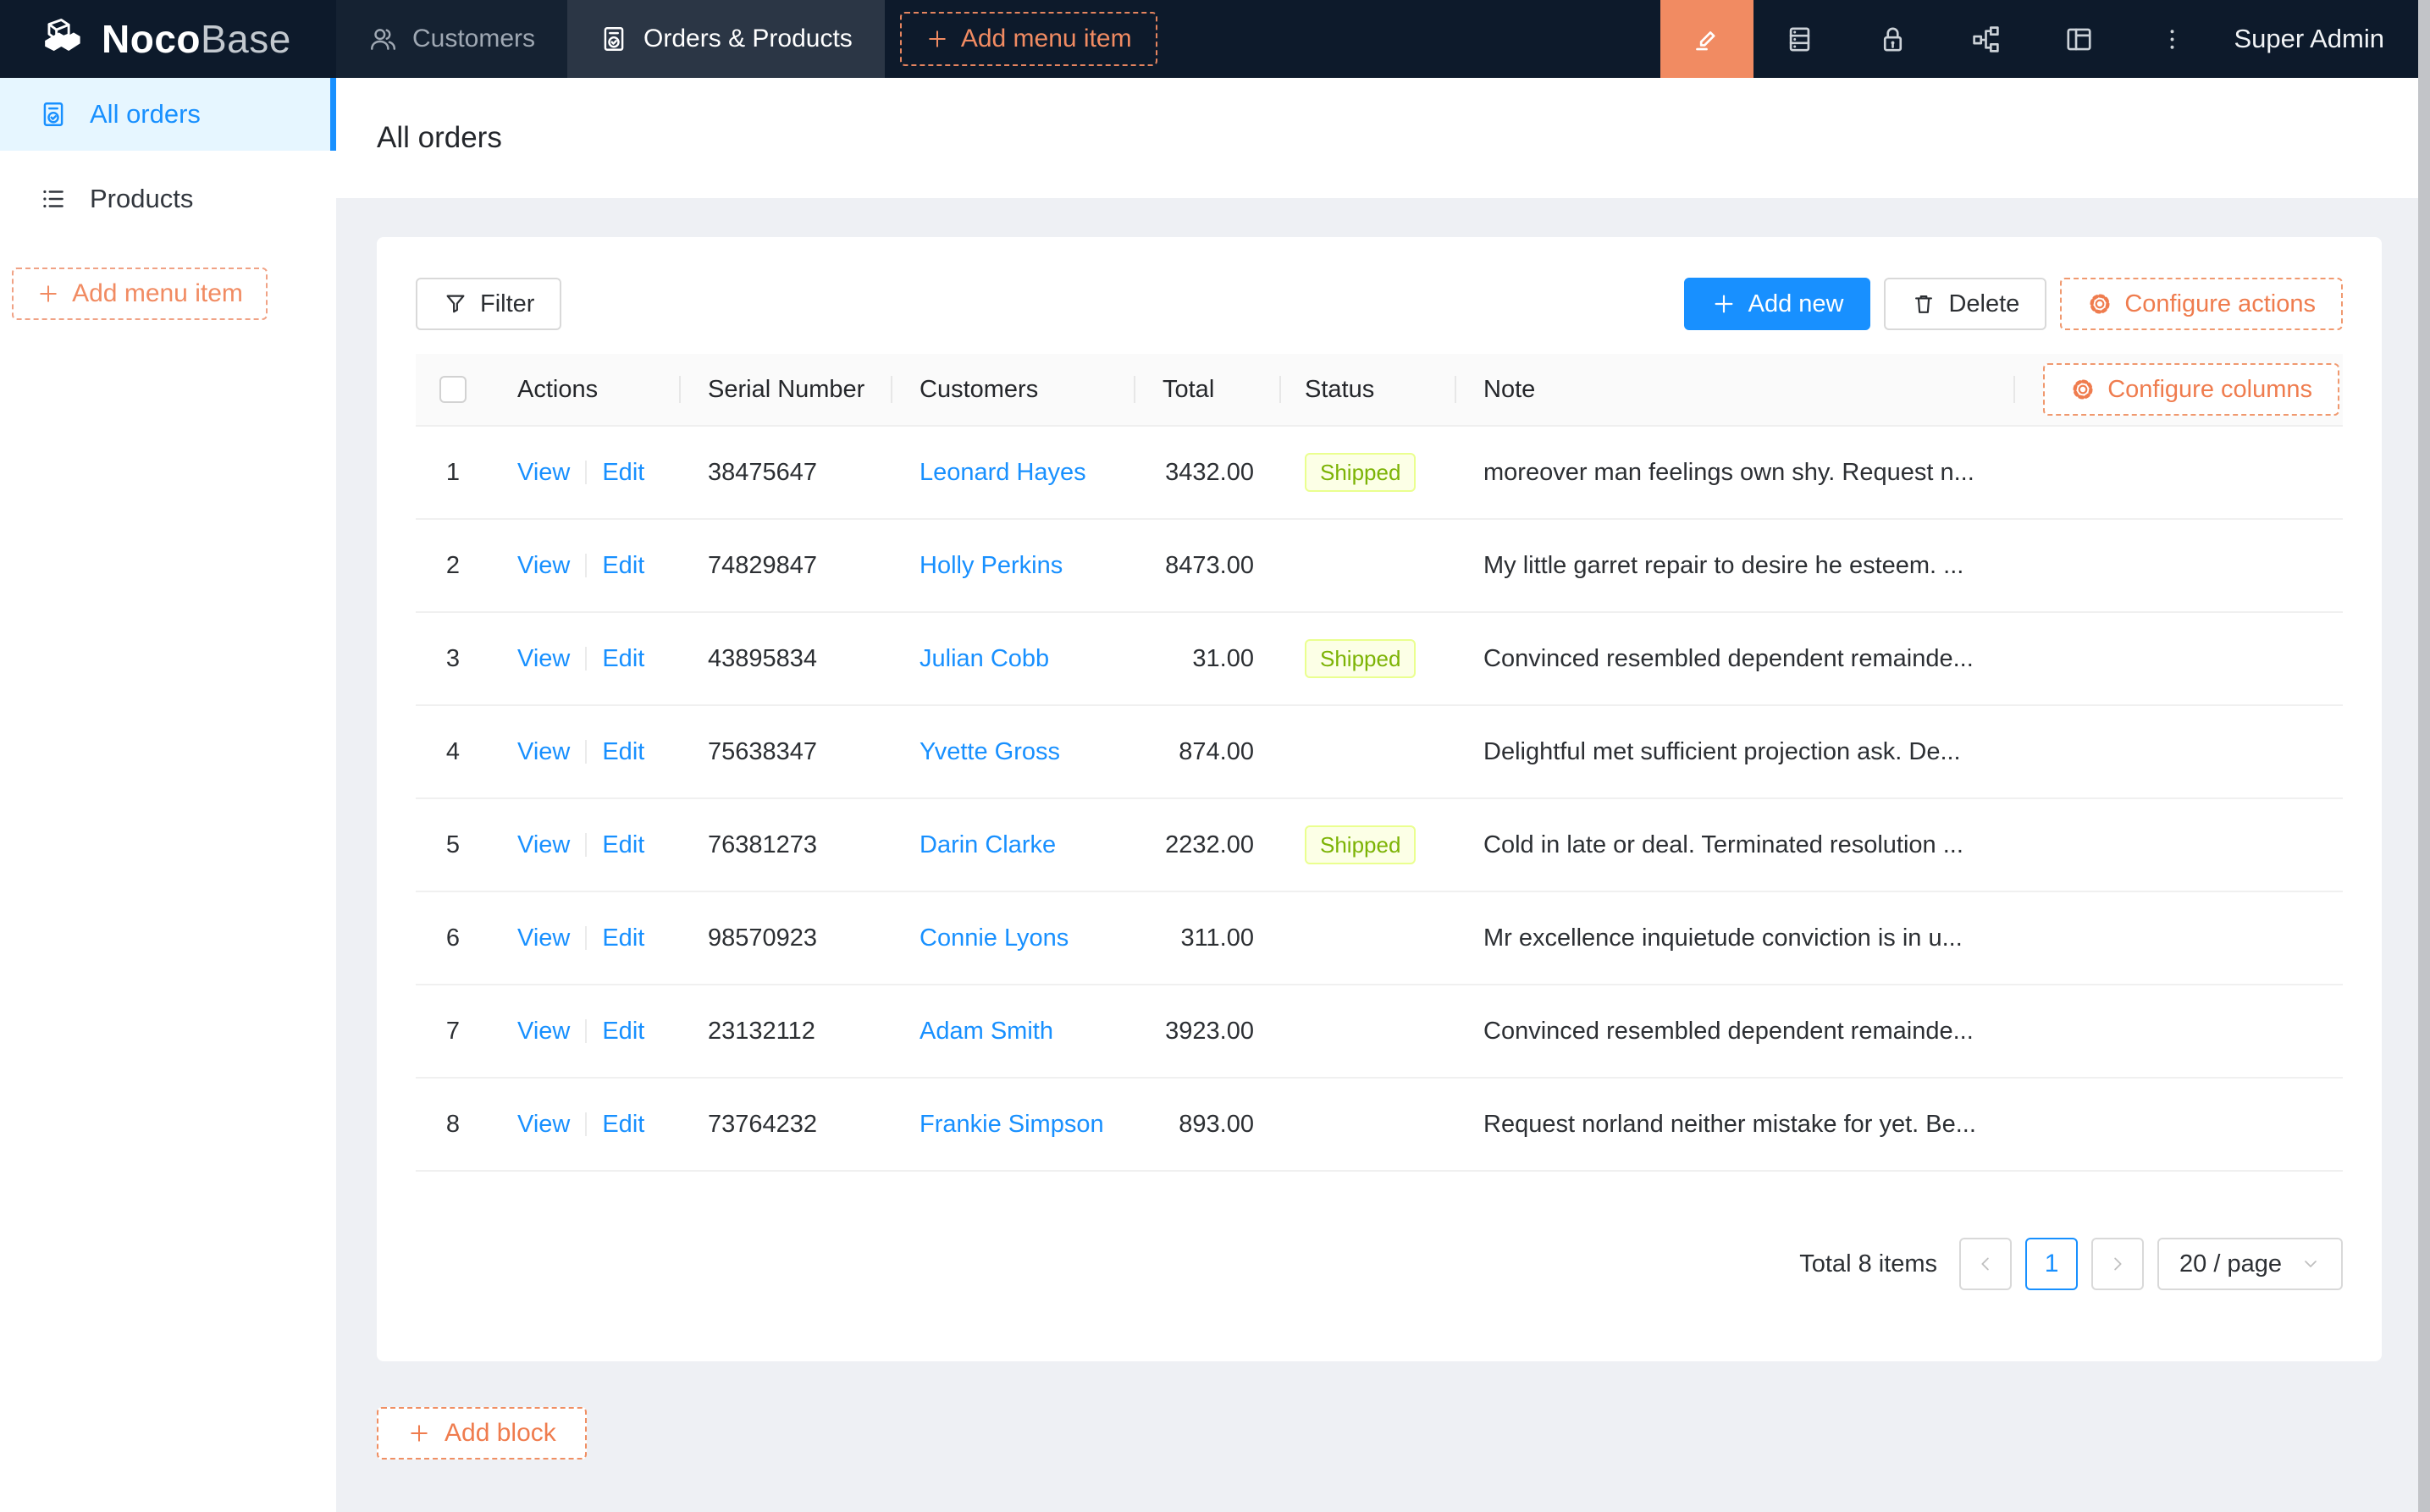 This screenshot has height=1512, width=2430. I want to click on customer-link: Leonard Hayes, so click(1003, 472).